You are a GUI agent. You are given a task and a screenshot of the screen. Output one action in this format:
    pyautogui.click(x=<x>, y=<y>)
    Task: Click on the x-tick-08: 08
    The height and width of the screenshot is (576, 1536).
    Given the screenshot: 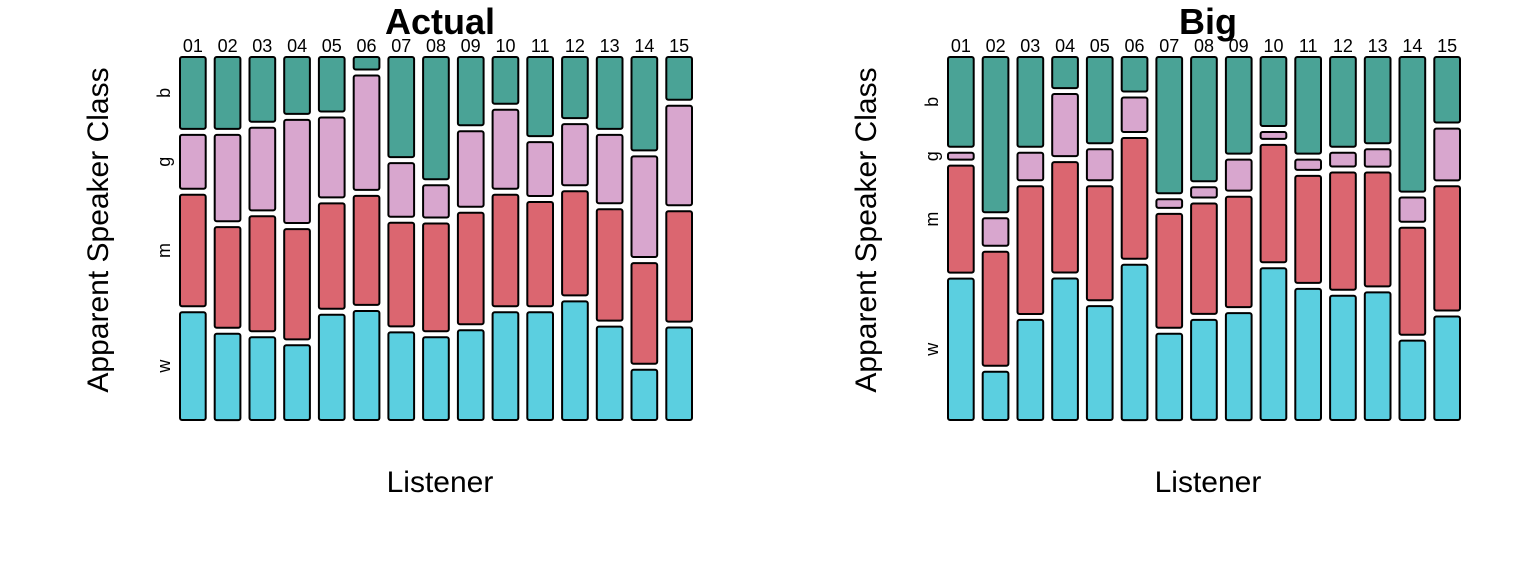 What is the action you would take?
    pyautogui.click(x=1204, y=46)
    